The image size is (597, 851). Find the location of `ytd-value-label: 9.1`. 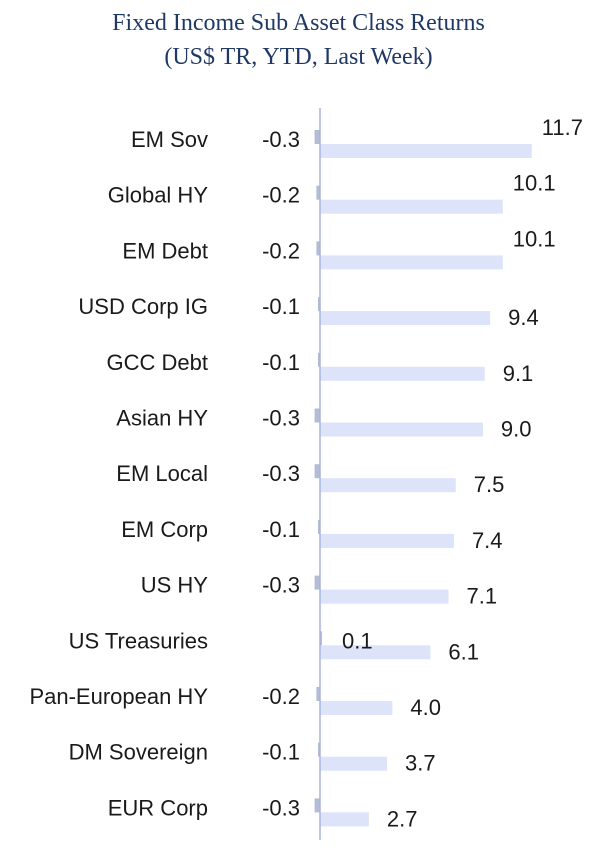

ytd-value-label: 9.1 is located at coordinates (518, 373).